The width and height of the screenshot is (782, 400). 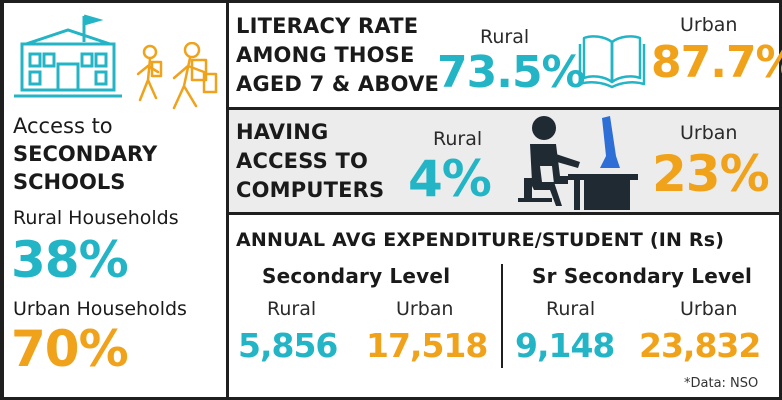 I want to click on literacy-urban-label: Urban, so click(x=709, y=25).